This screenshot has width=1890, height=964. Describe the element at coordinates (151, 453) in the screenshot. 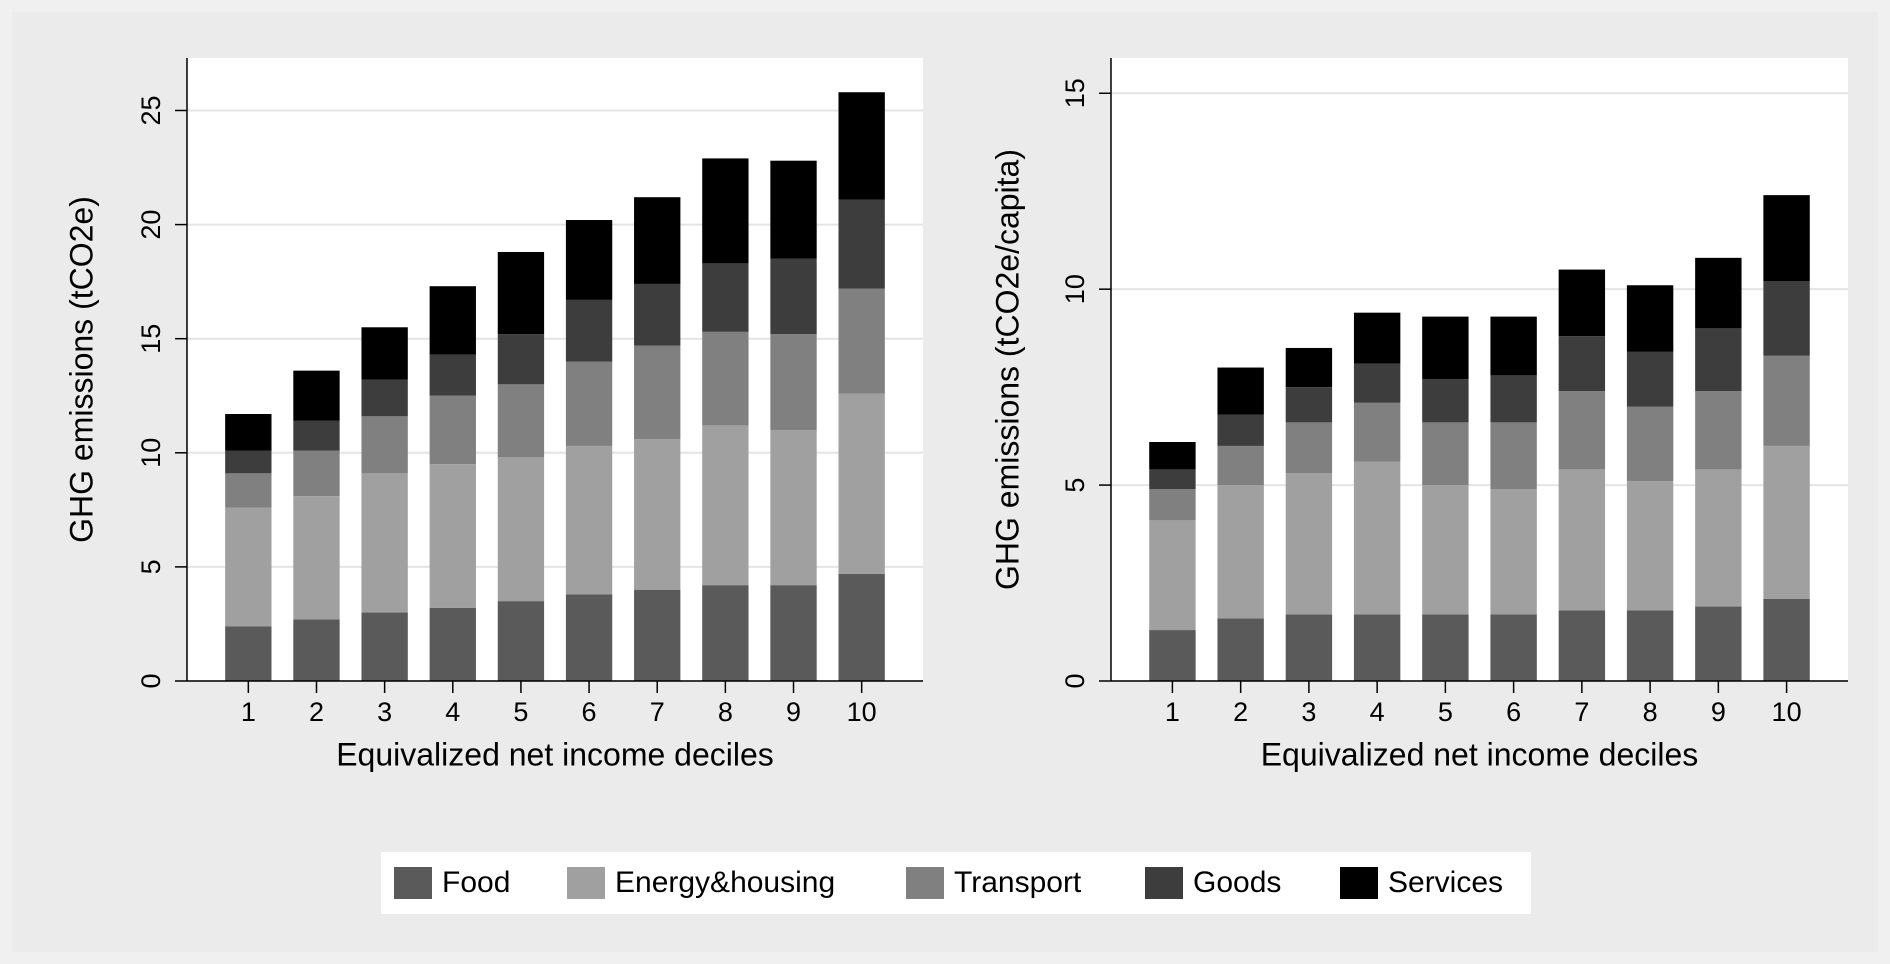

I see `y-tick-label: 10` at that location.